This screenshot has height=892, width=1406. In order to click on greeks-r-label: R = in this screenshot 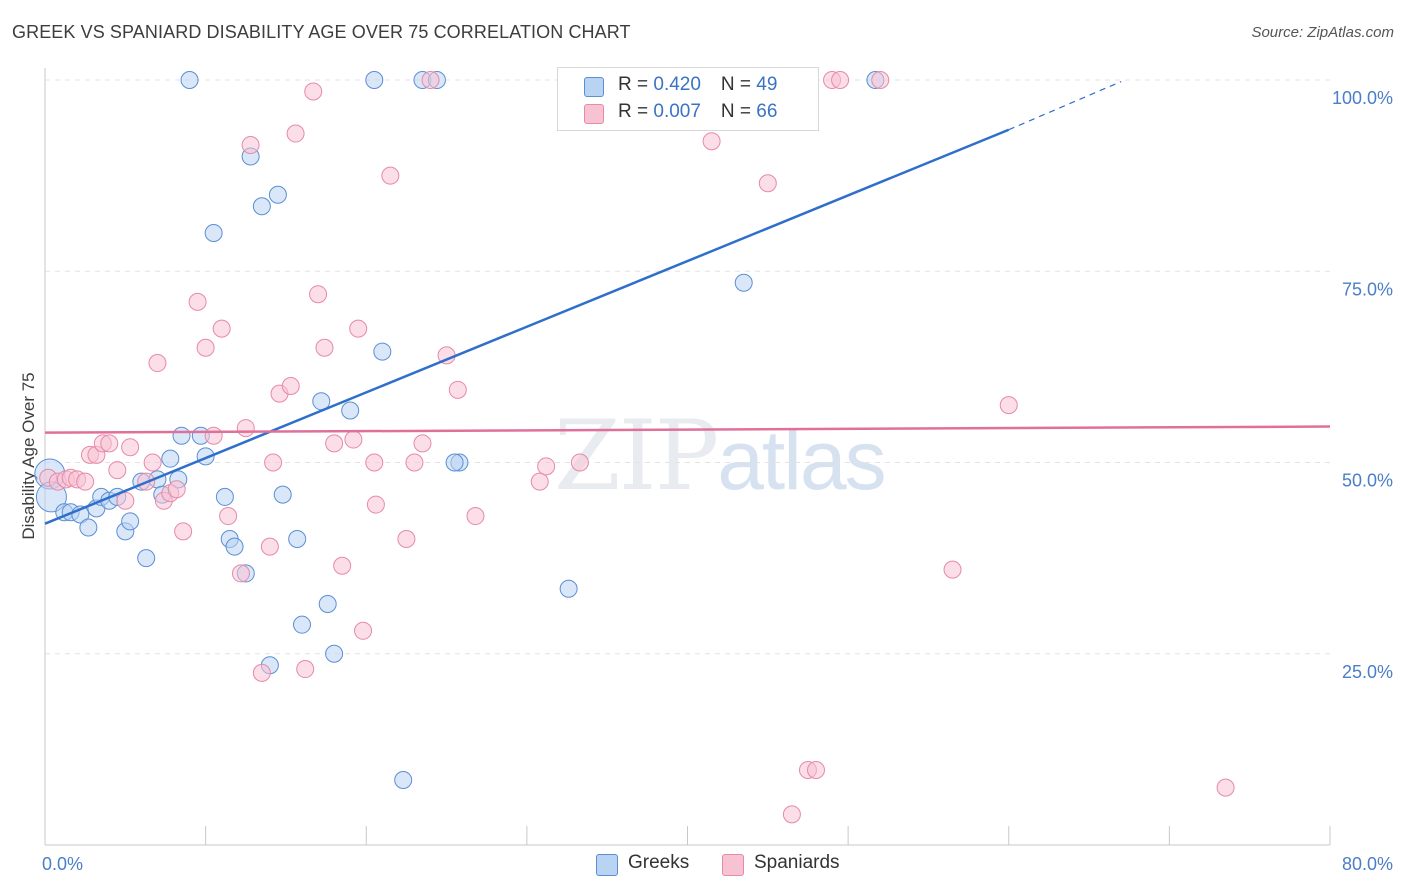, I will do `click(636, 84)`.